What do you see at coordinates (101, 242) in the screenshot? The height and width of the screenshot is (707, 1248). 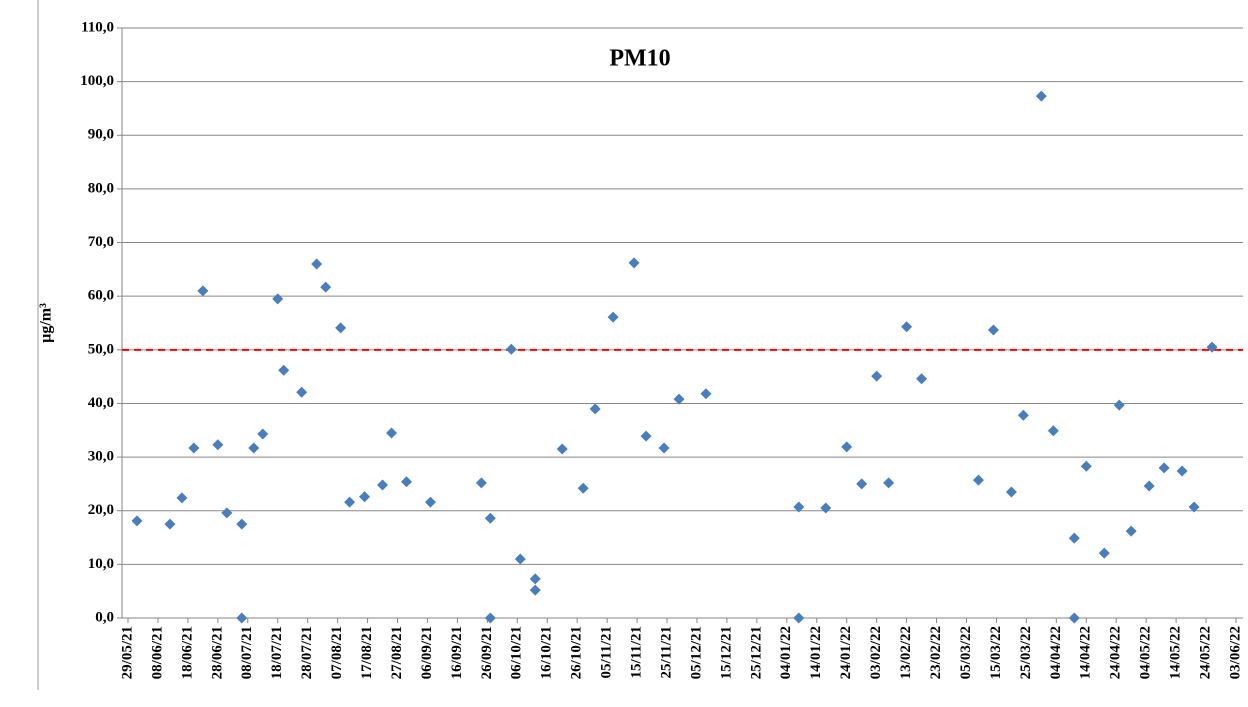 I see `y-tick-label: 70,0` at bounding box center [101, 242].